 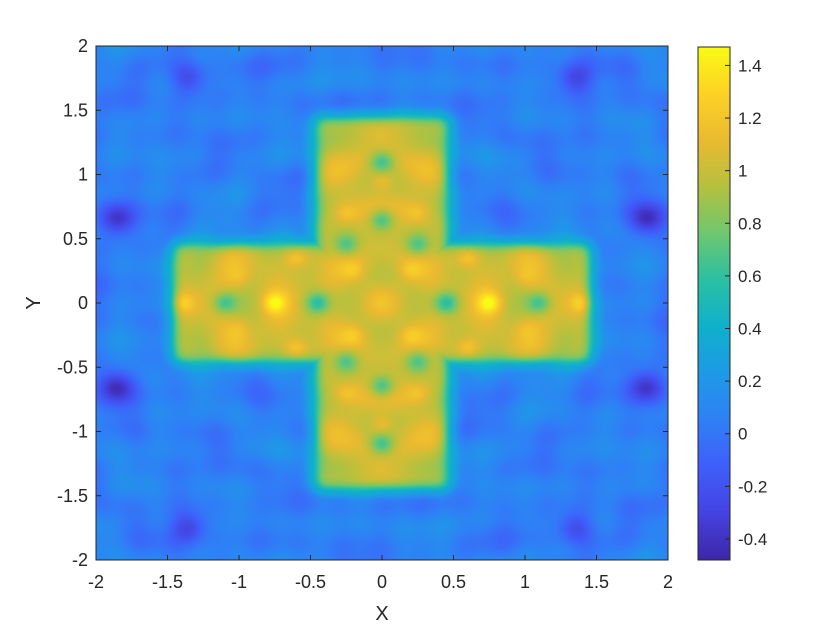 What do you see at coordinates (83, 303) in the screenshot?
I see `y-tick-label: 0` at bounding box center [83, 303].